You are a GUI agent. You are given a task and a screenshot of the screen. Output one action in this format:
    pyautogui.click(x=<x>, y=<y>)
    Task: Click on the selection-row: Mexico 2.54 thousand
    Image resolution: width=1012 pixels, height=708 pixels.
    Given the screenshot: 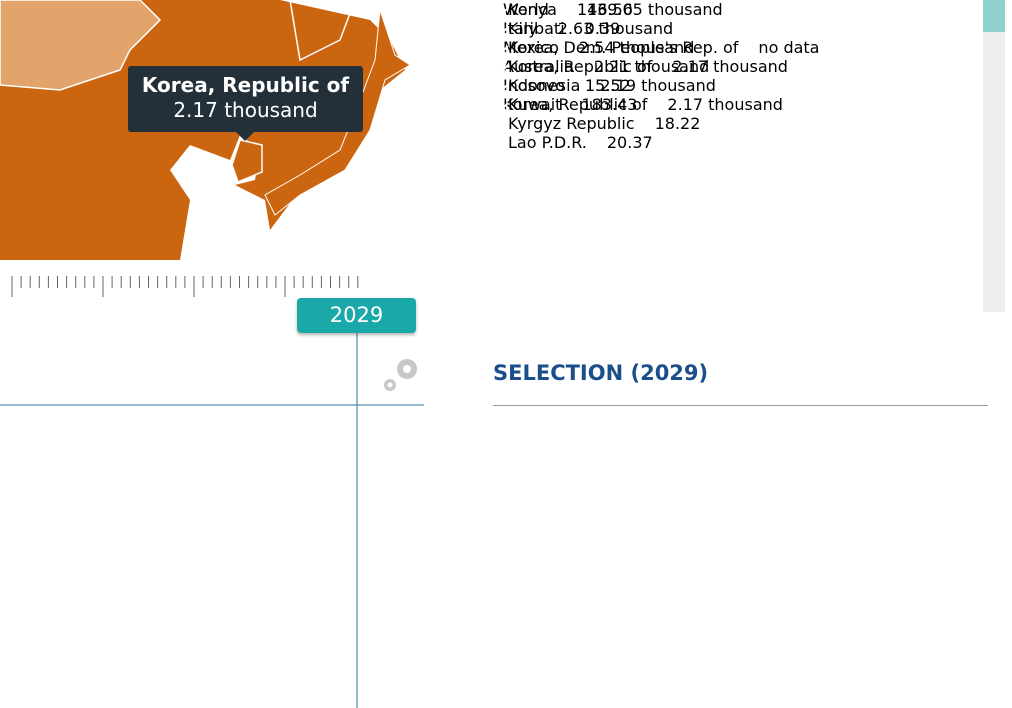 What is the action you would take?
    pyautogui.click(x=740, y=47)
    